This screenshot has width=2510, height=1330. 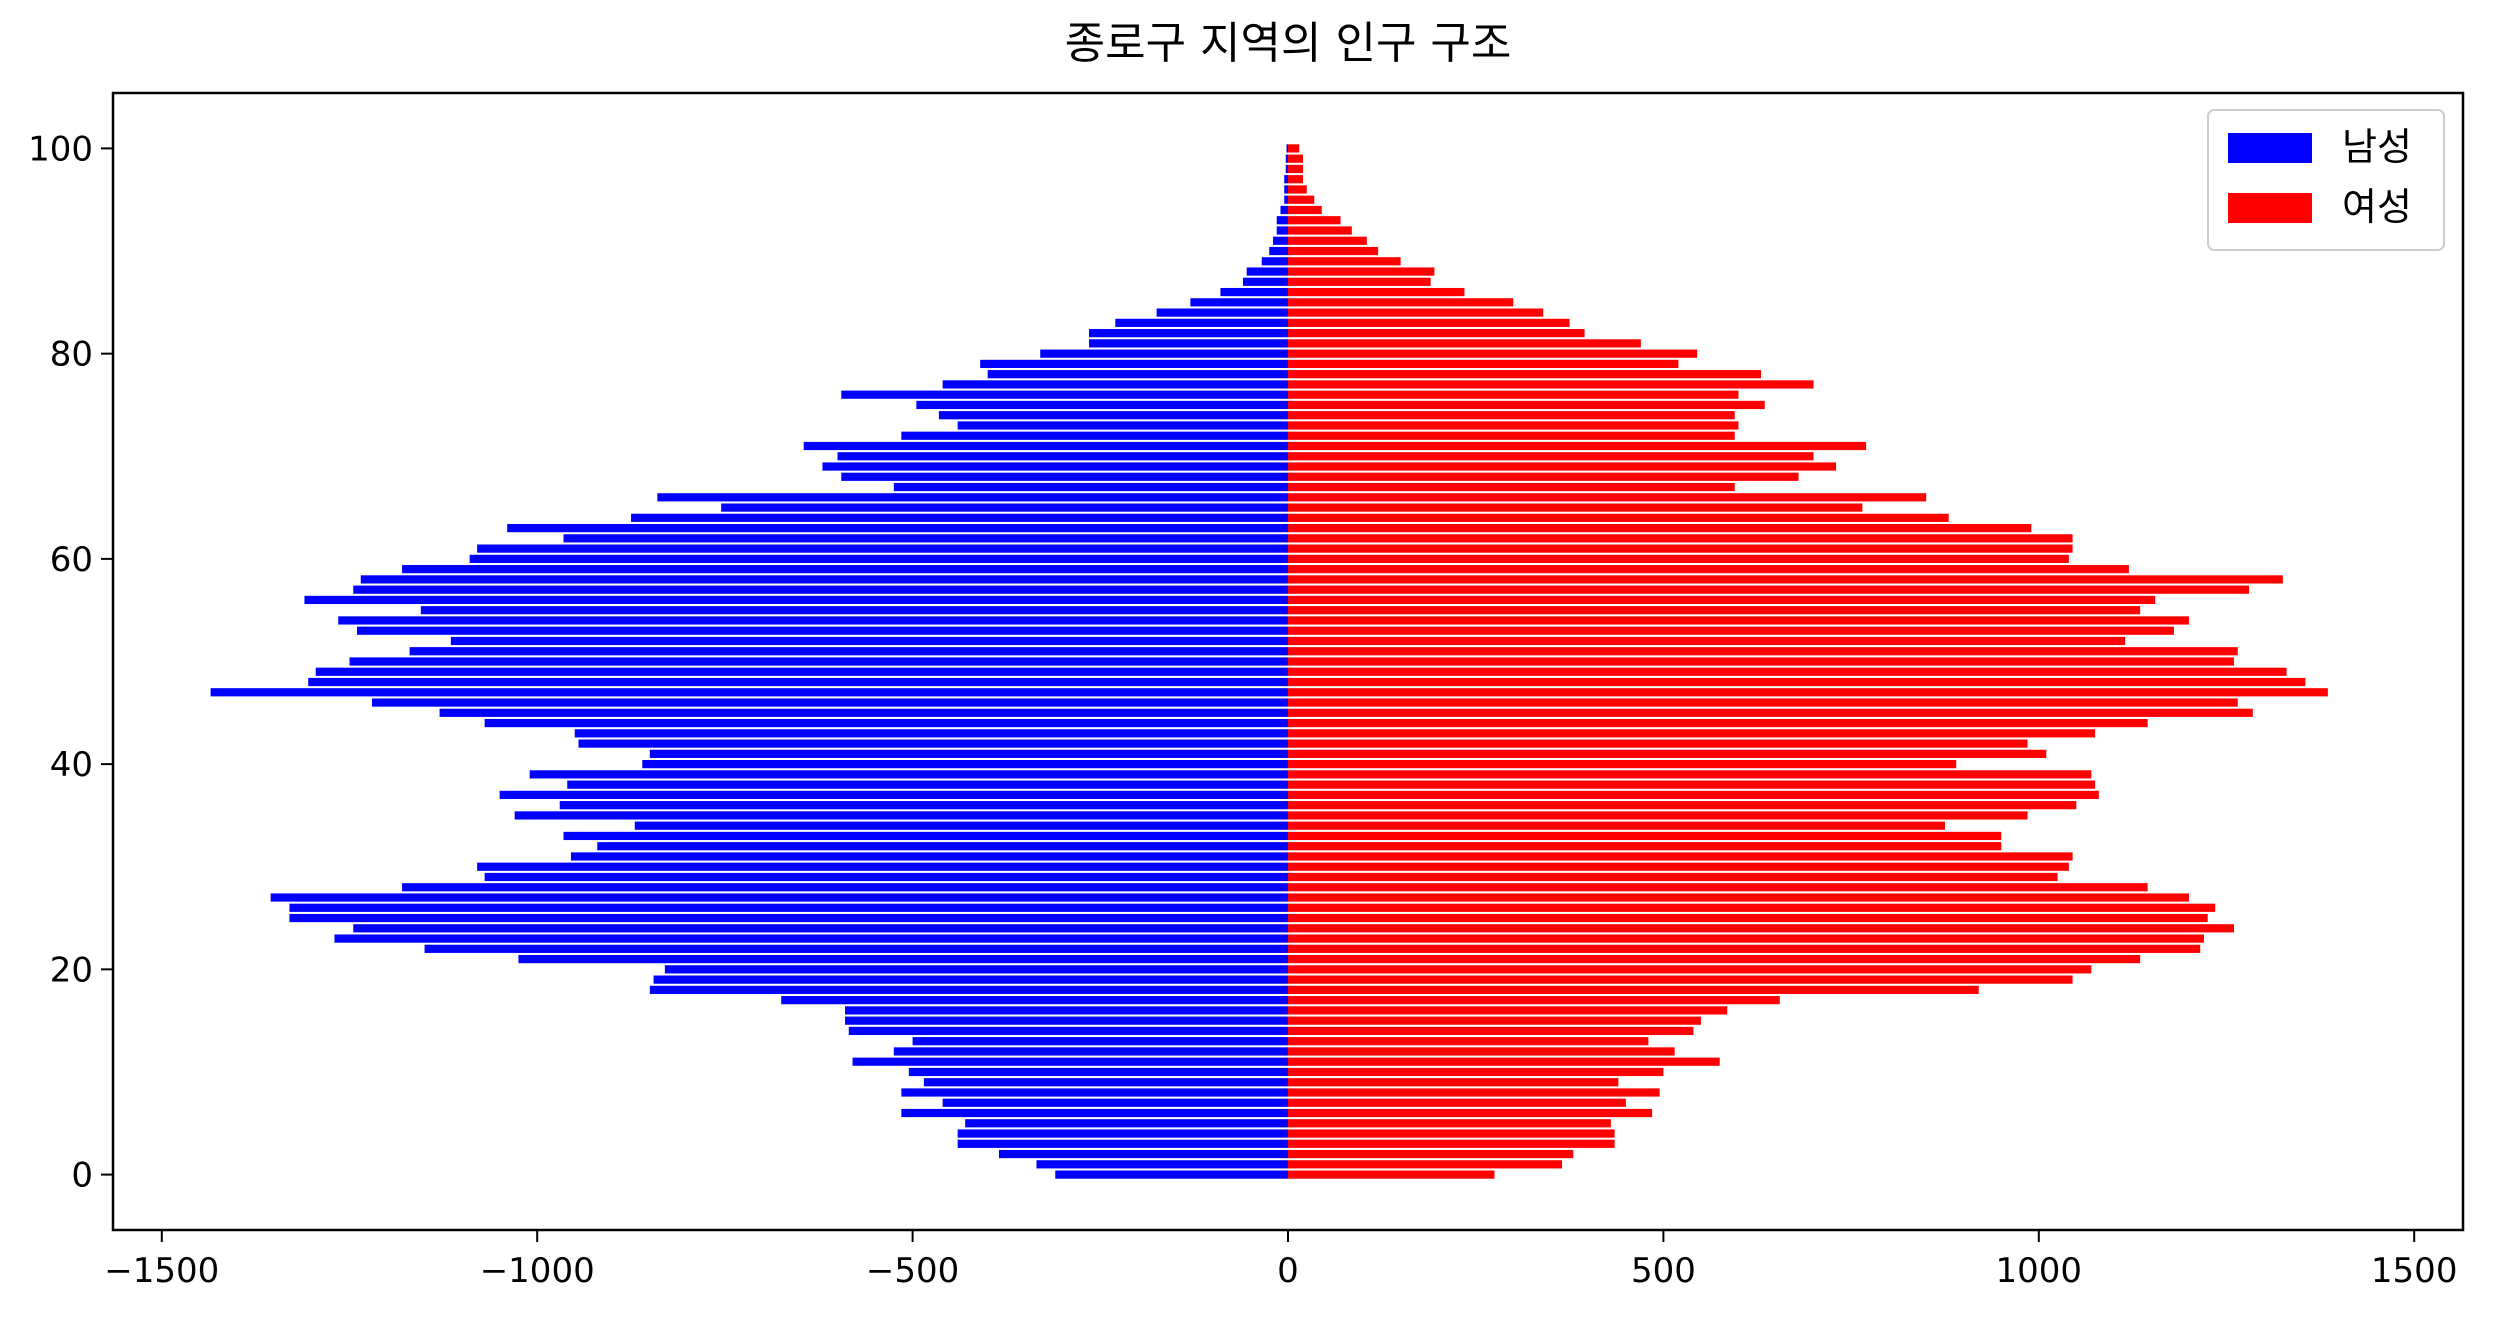 What do you see at coordinates (1280, 1260) in the screenshot?
I see `x-axis: −1500 −1000 −500 0 500 1000 1500` at bounding box center [1280, 1260].